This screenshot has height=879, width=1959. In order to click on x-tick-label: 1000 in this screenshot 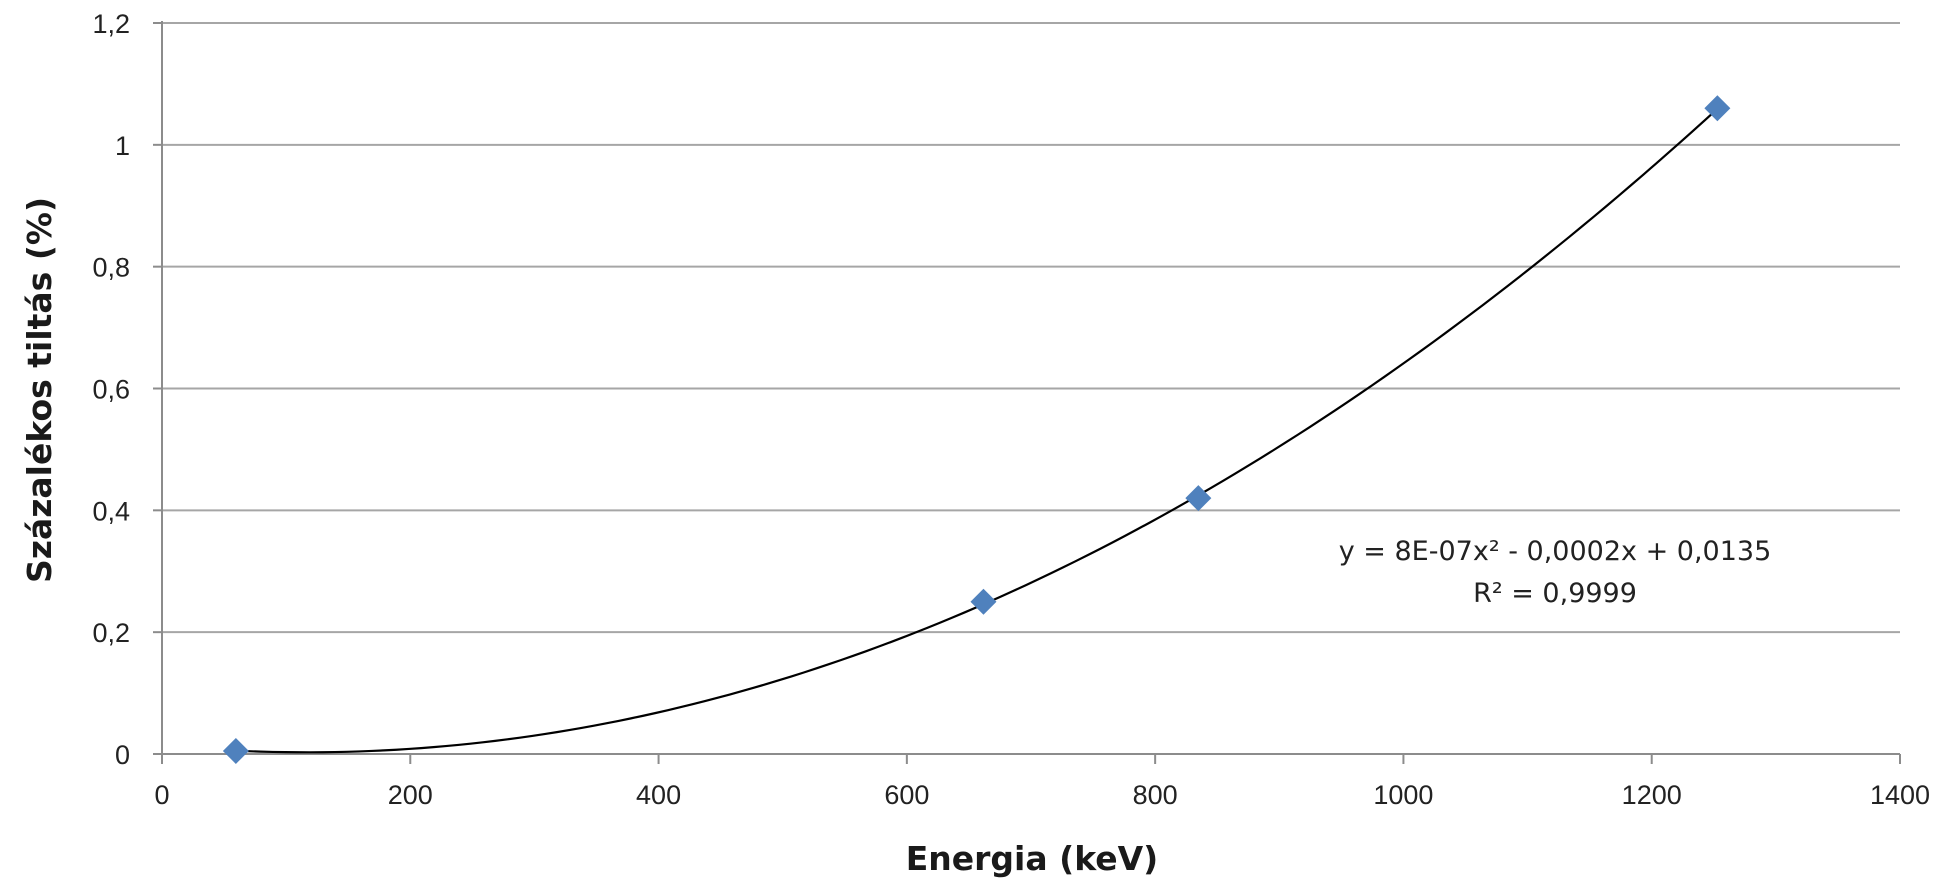, I will do `click(1403, 795)`.